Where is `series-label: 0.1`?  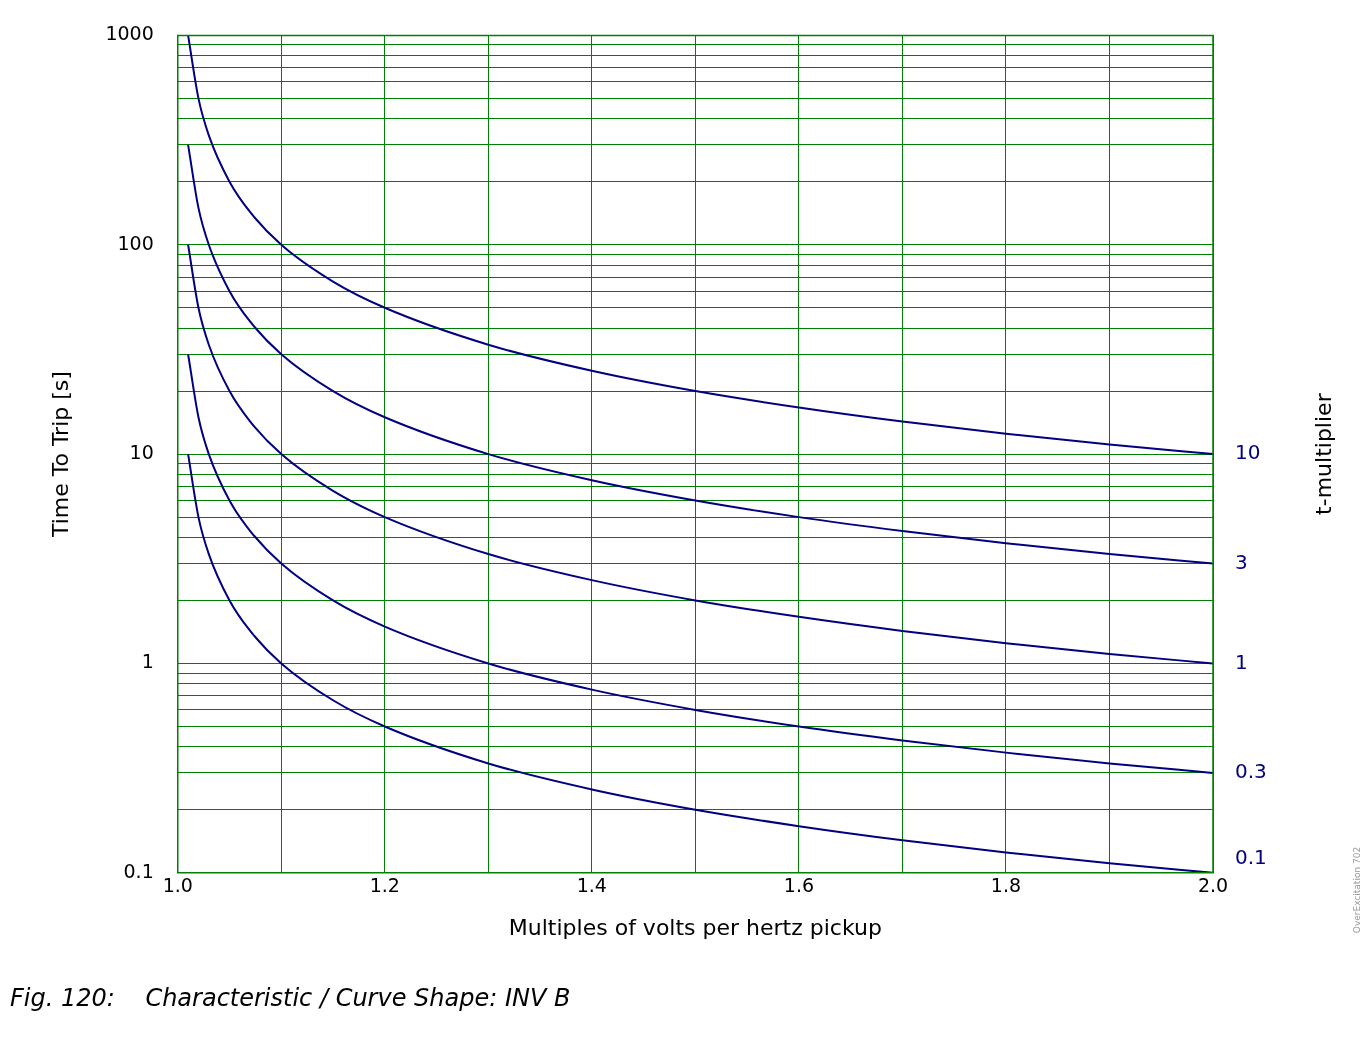
series-label: 0.1 is located at coordinates (1251, 857).